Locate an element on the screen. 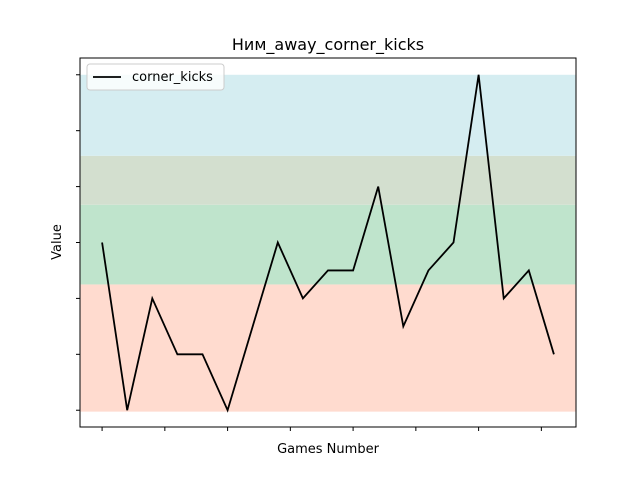  legend: corner_kicks is located at coordinates (155, 77).